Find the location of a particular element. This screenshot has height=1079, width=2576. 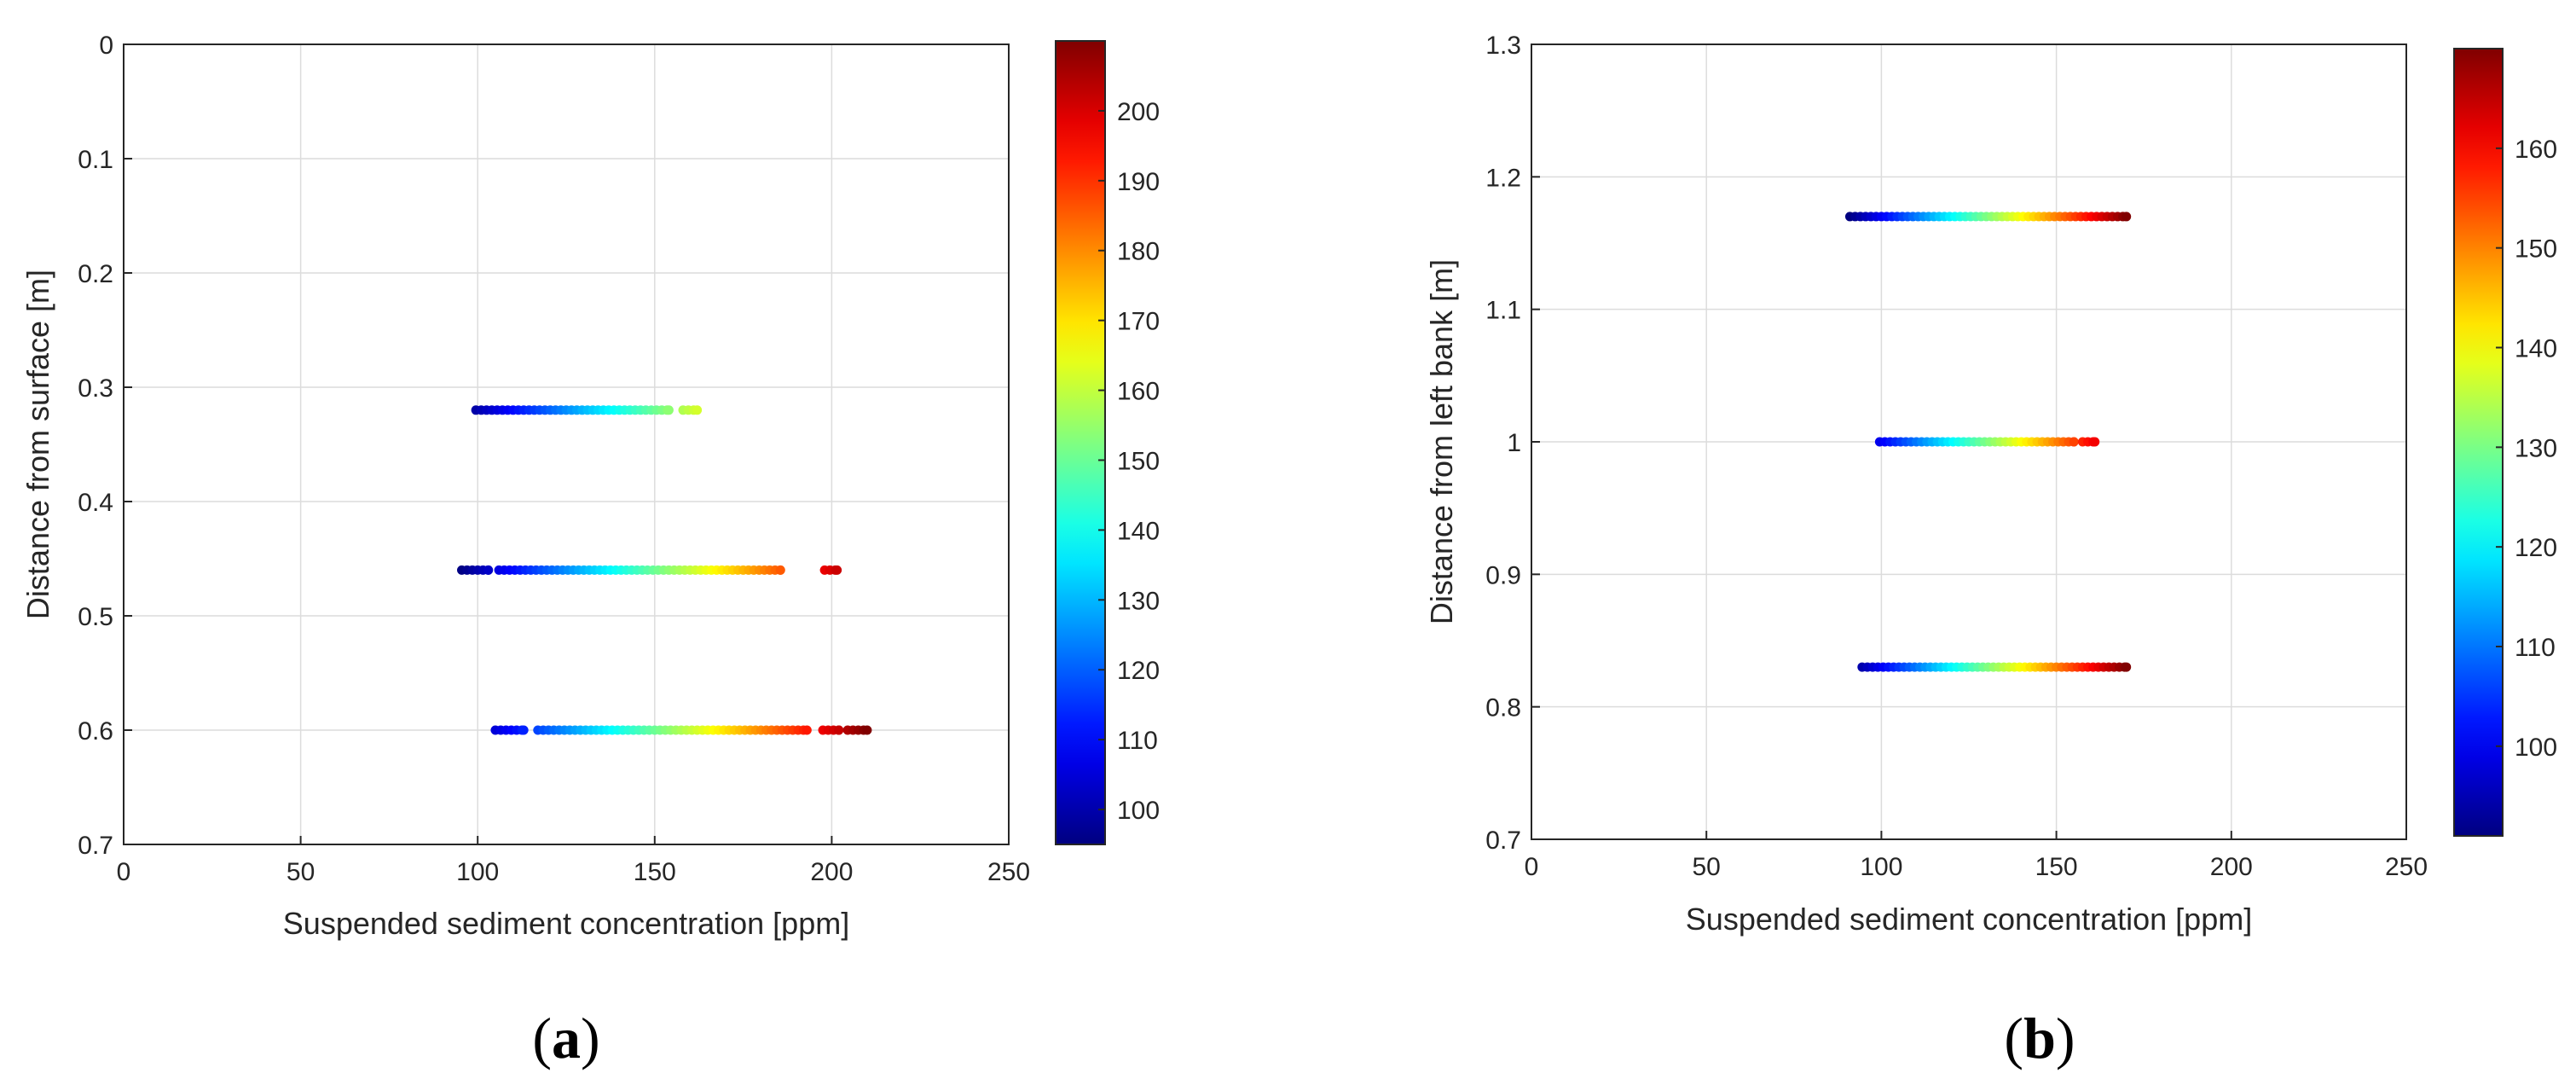

y-axis-label: Distance from left bank [m] is located at coordinates (1442, 441).